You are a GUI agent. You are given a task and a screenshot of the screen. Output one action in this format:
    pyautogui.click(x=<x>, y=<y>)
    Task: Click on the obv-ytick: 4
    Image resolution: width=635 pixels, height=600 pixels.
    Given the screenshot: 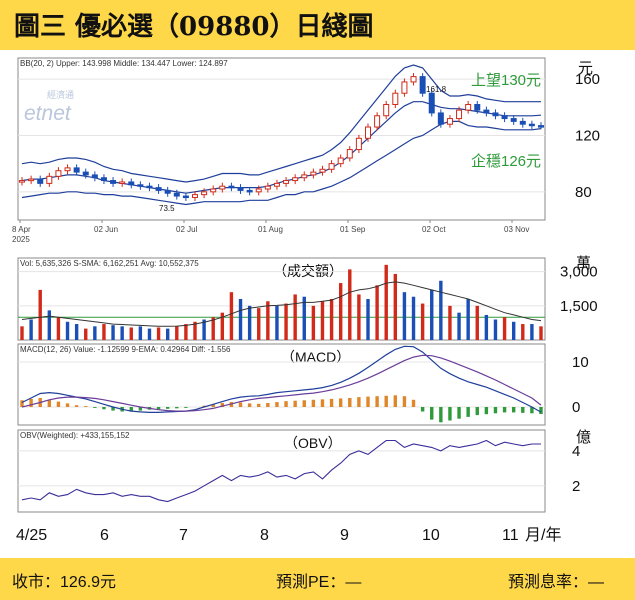 What is the action you would take?
    pyautogui.click(x=576, y=451)
    